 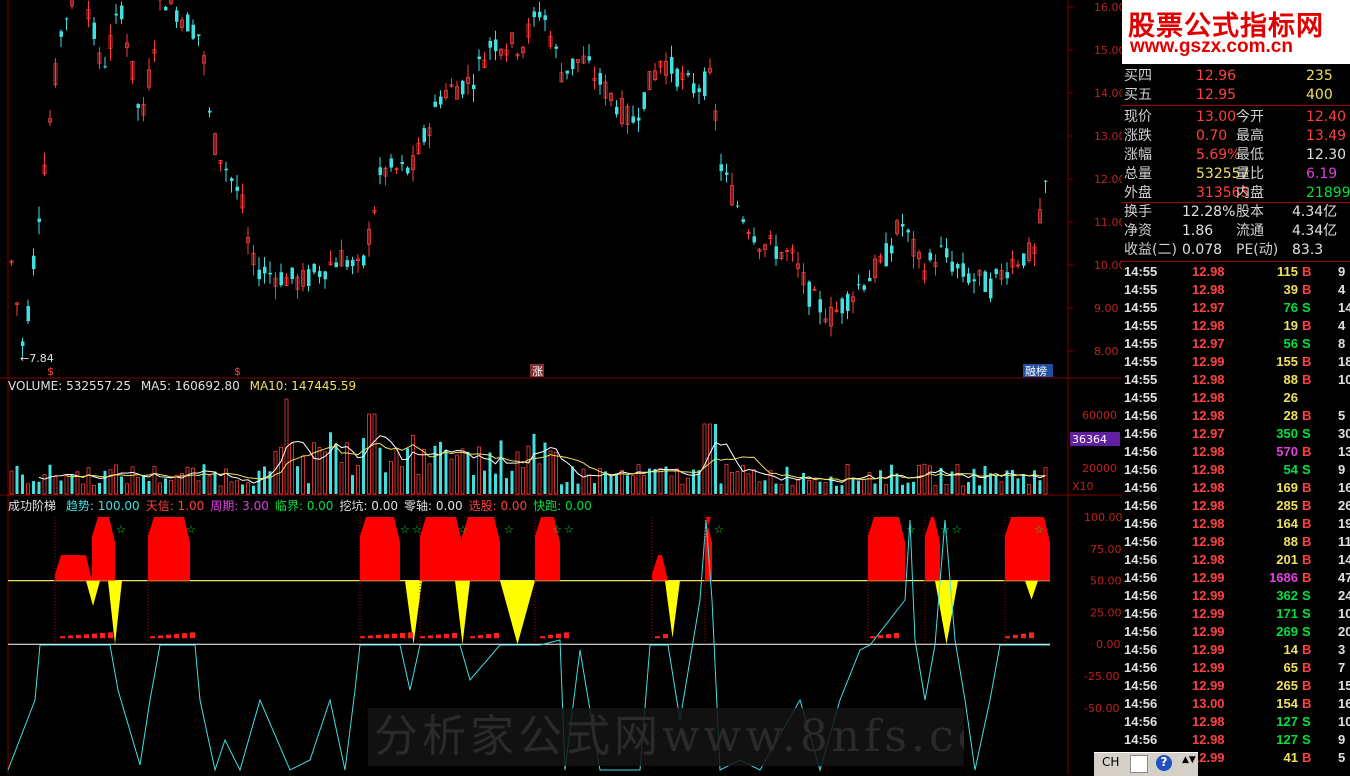 I want to click on tick-t: 14:55, so click(x=1141, y=343).